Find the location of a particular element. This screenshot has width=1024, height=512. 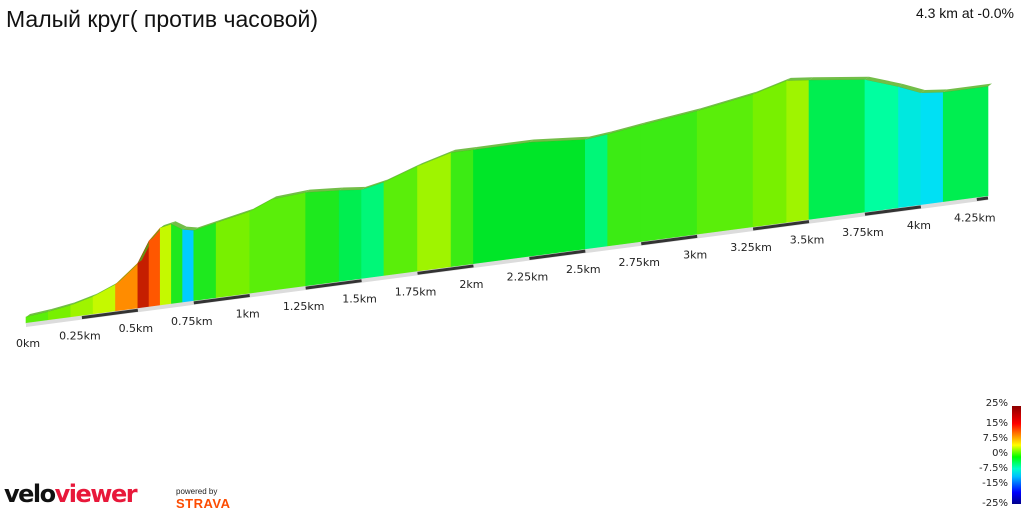

distance-tick-label: 0.25km is located at coordinates (80, 336).